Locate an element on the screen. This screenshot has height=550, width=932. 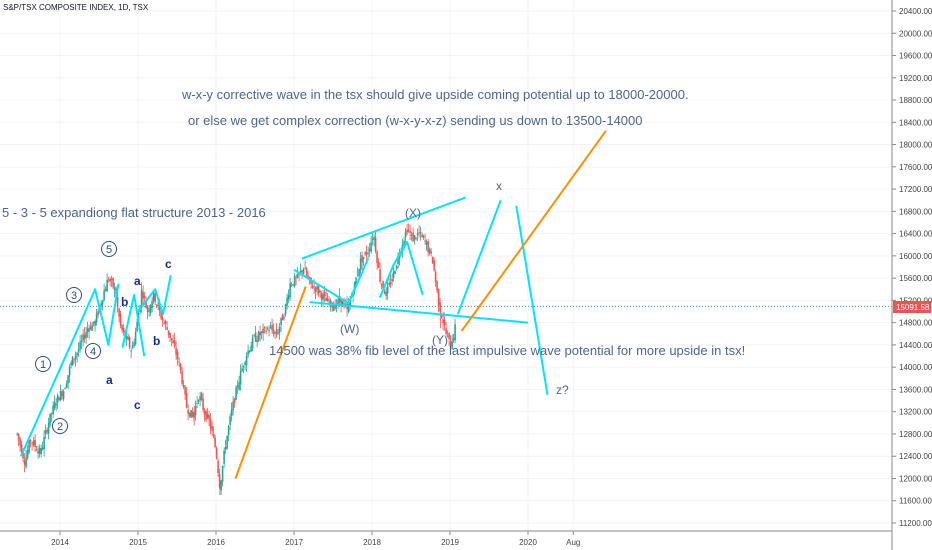
wave-label-4: 4 is located at coordinates (93, 352).